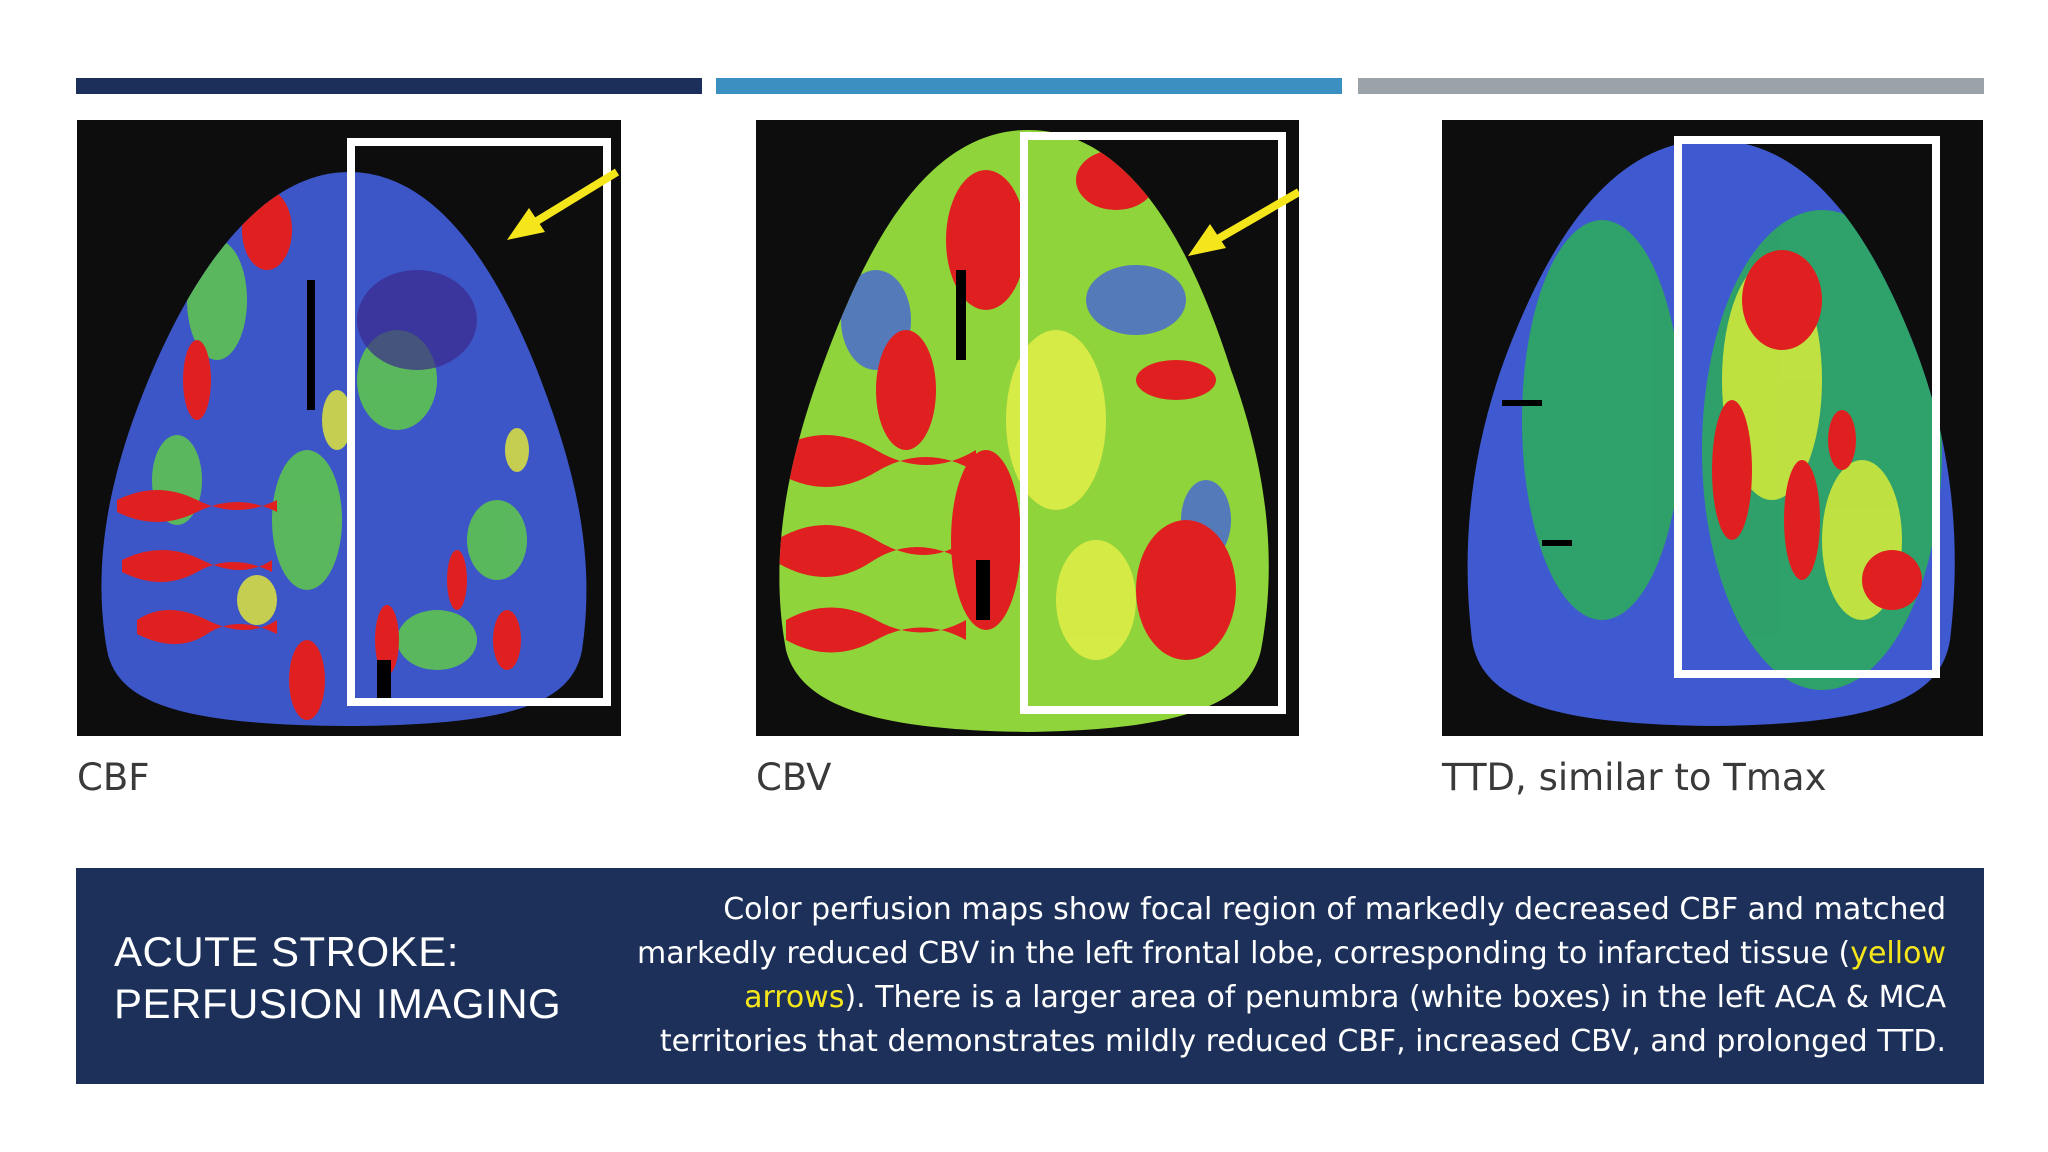 The image size is (2048, 1152). What do you see at coordinates (1029, 86) in the screenshot?
I see `accent-bar-blue` at bounding box center [1029, 86].